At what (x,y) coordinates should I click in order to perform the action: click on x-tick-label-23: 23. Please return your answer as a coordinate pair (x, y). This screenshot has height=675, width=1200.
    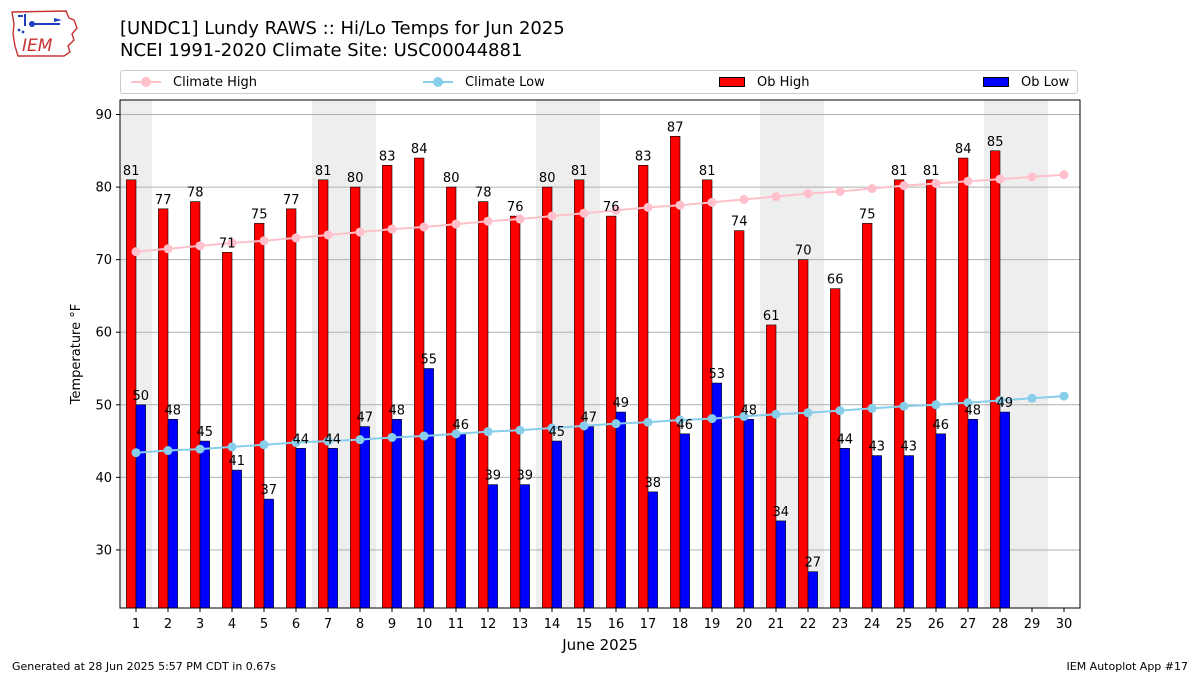
    Looking at the image, I should click on (840, 624).